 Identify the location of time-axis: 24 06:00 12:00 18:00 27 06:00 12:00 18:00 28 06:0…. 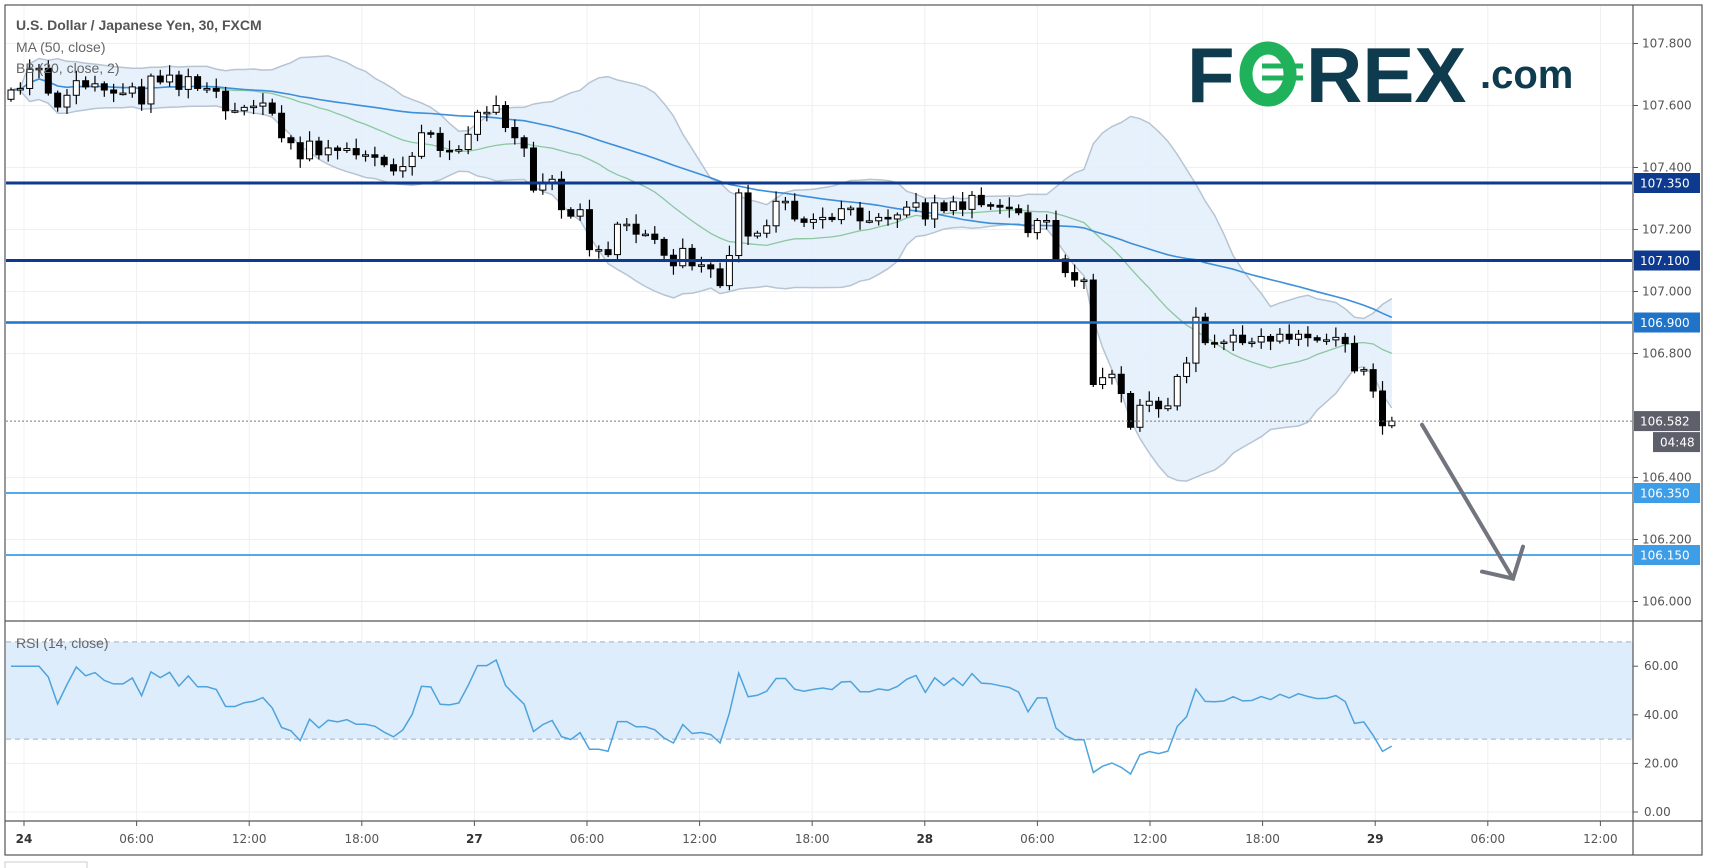
(817, 833).